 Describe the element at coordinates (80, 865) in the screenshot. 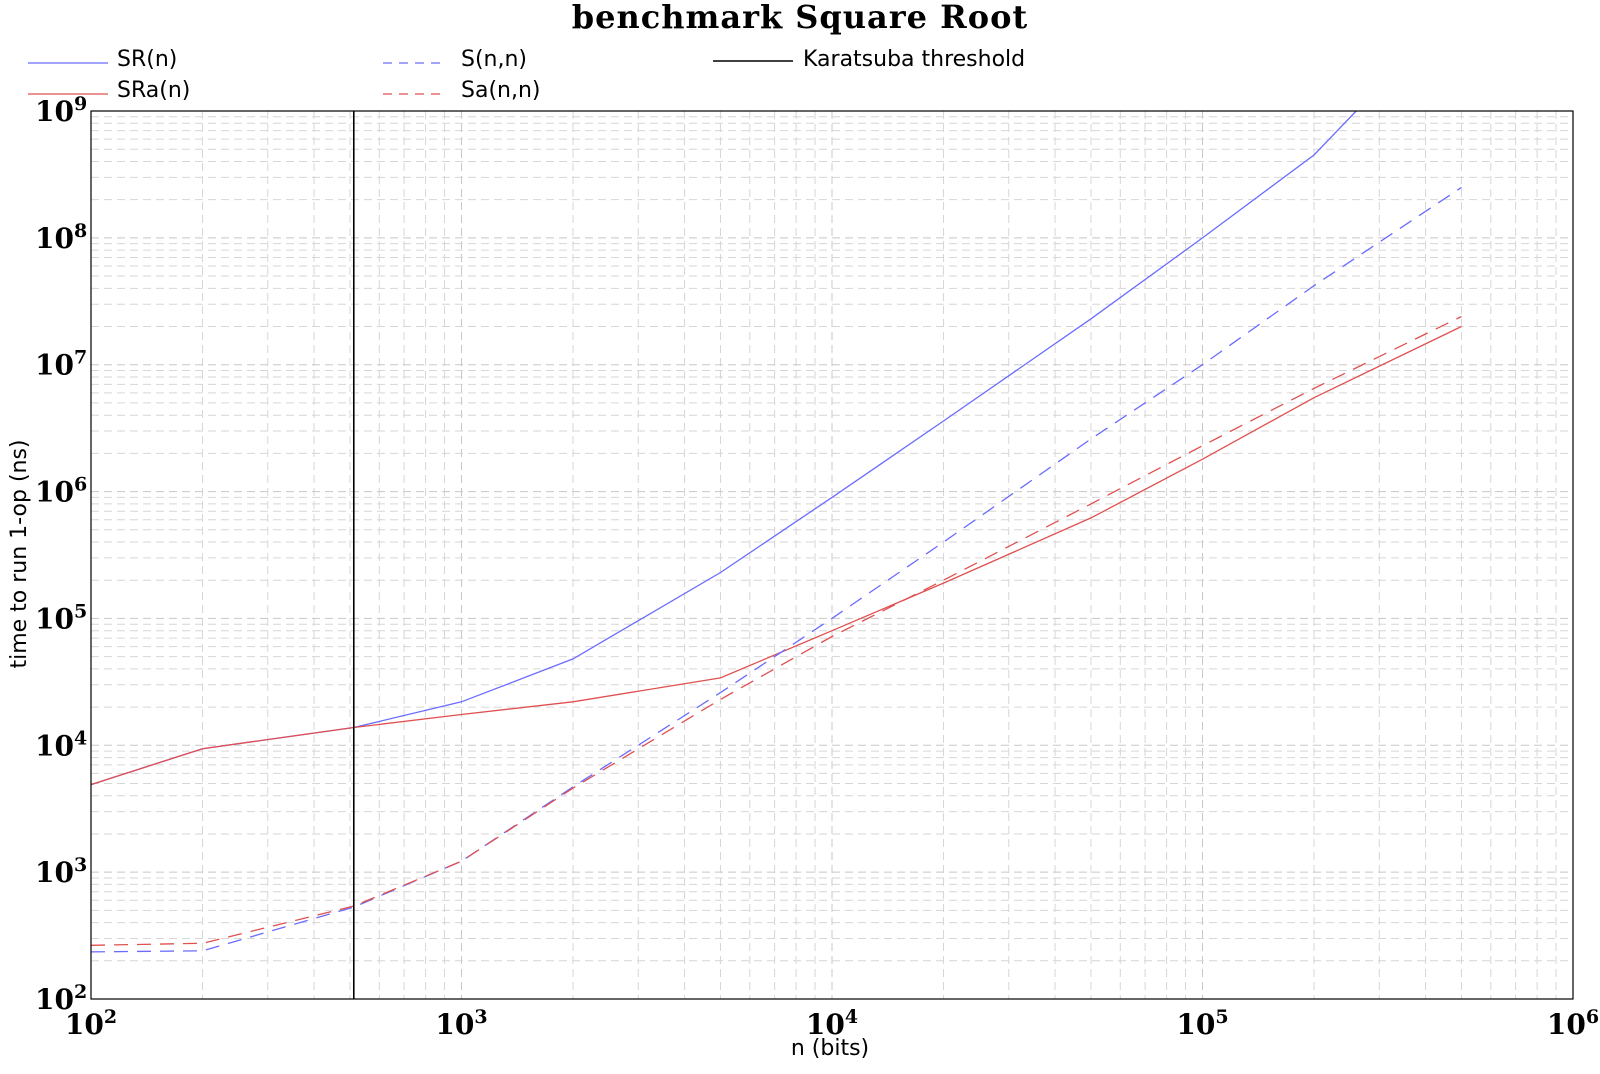

I see `y-tick-exponent: 3` at that location.